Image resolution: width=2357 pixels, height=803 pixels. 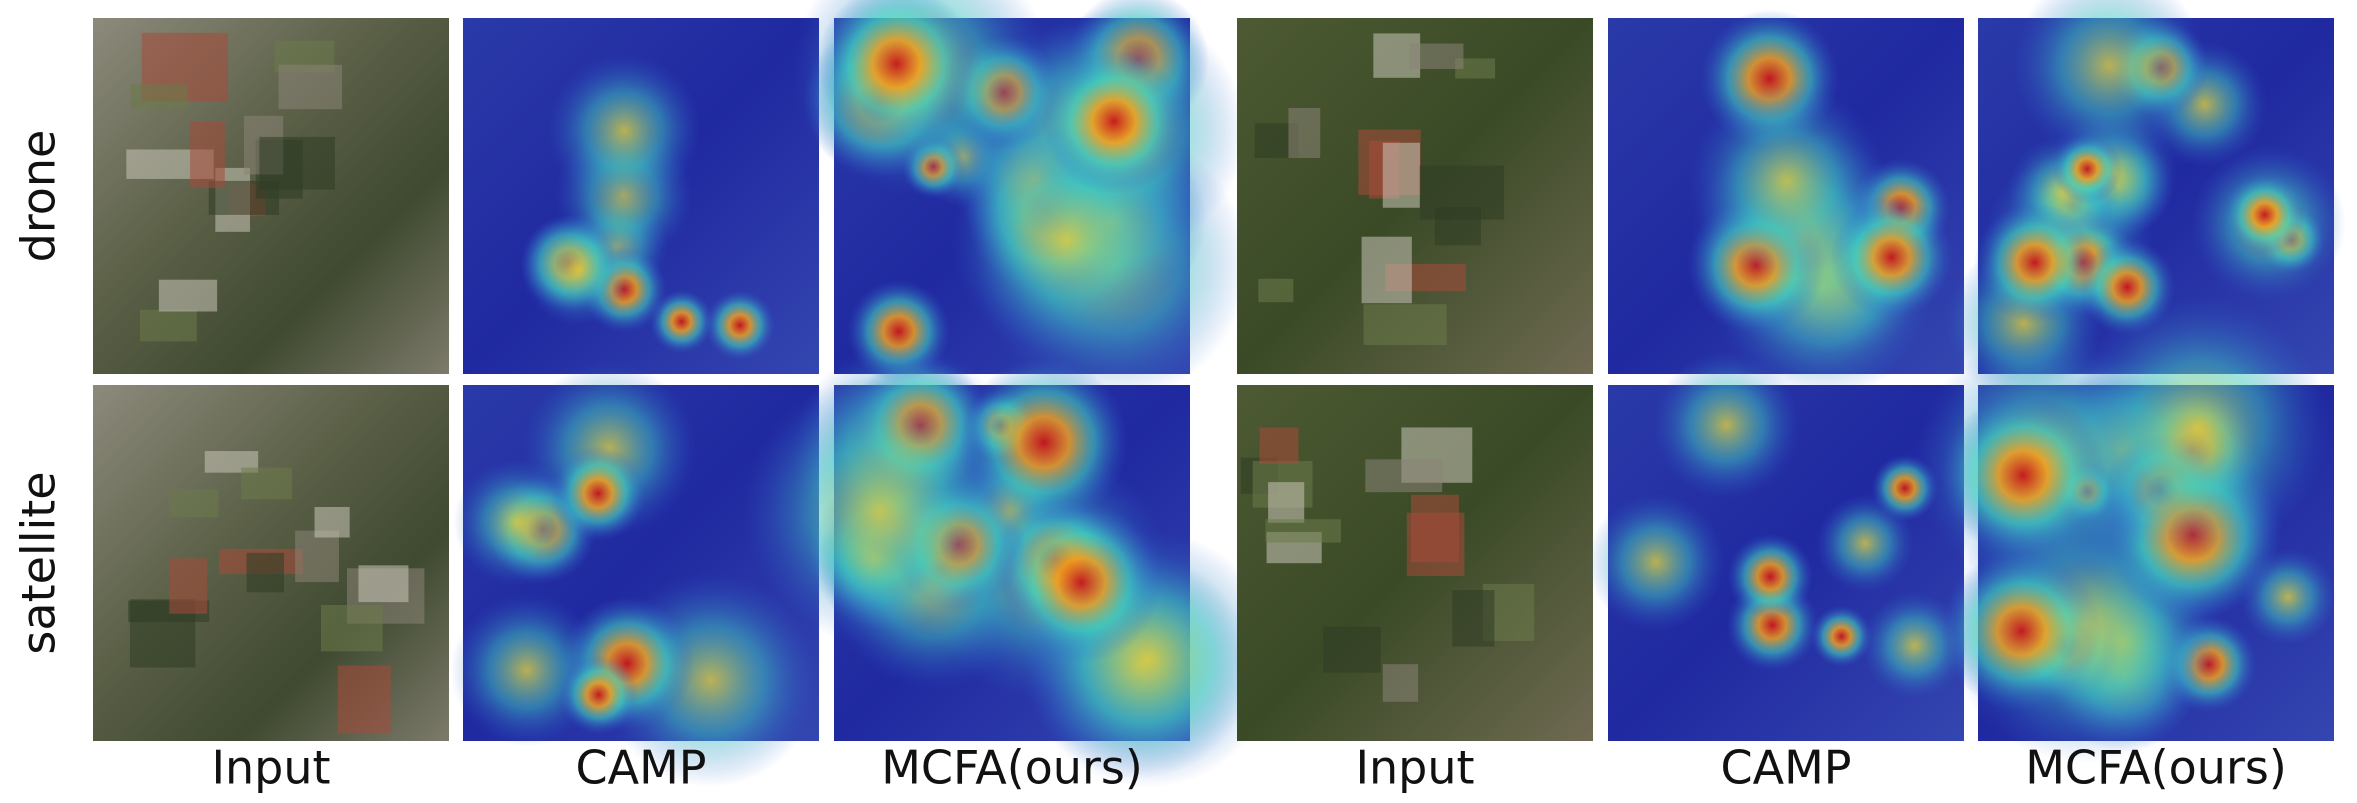 I want to click on row-label: satellite, so click(x=39, y=562).